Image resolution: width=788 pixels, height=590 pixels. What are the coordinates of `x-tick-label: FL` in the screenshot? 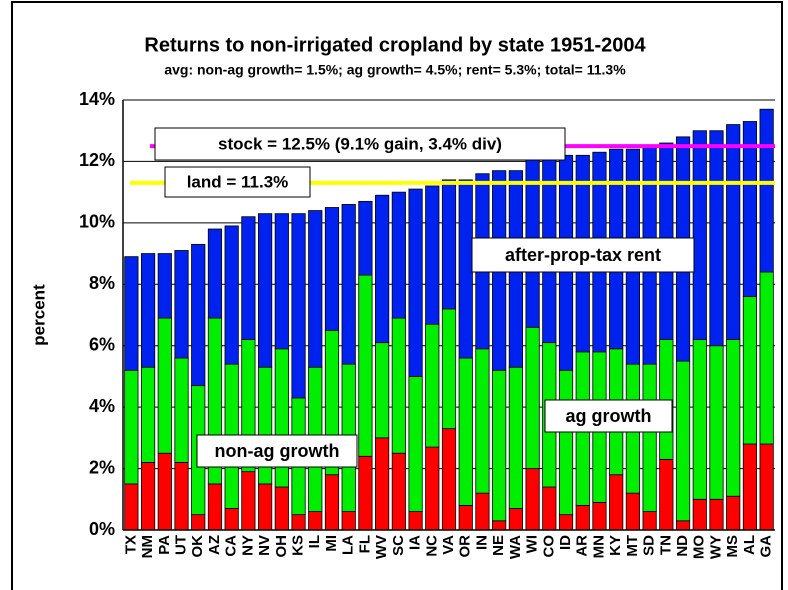 It's located at (364, 544).